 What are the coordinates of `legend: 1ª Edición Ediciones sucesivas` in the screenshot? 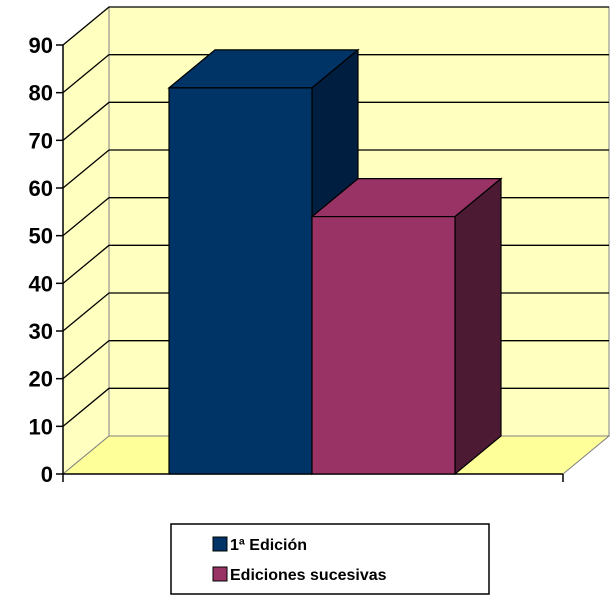 It's located at (330, 559).